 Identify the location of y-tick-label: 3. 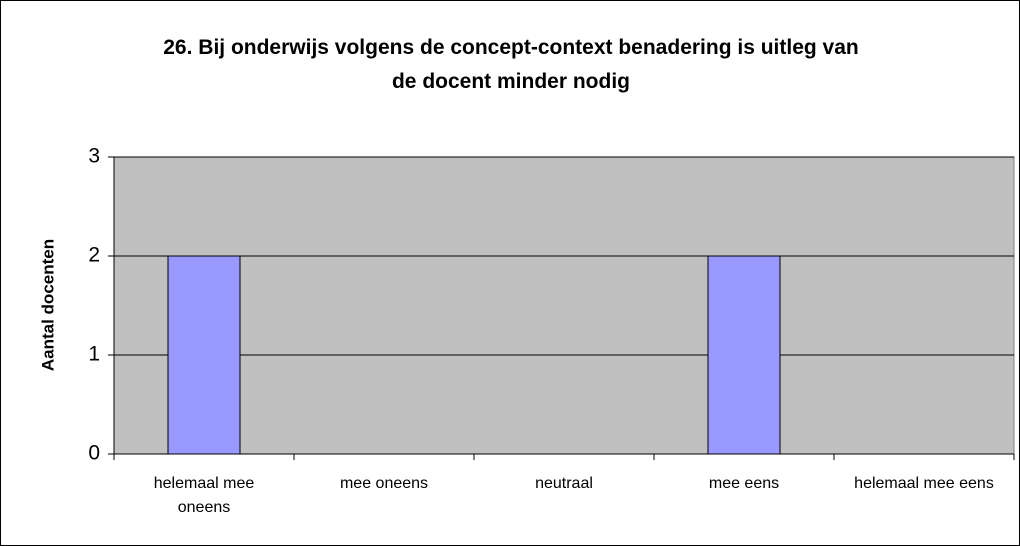
(94, 156).